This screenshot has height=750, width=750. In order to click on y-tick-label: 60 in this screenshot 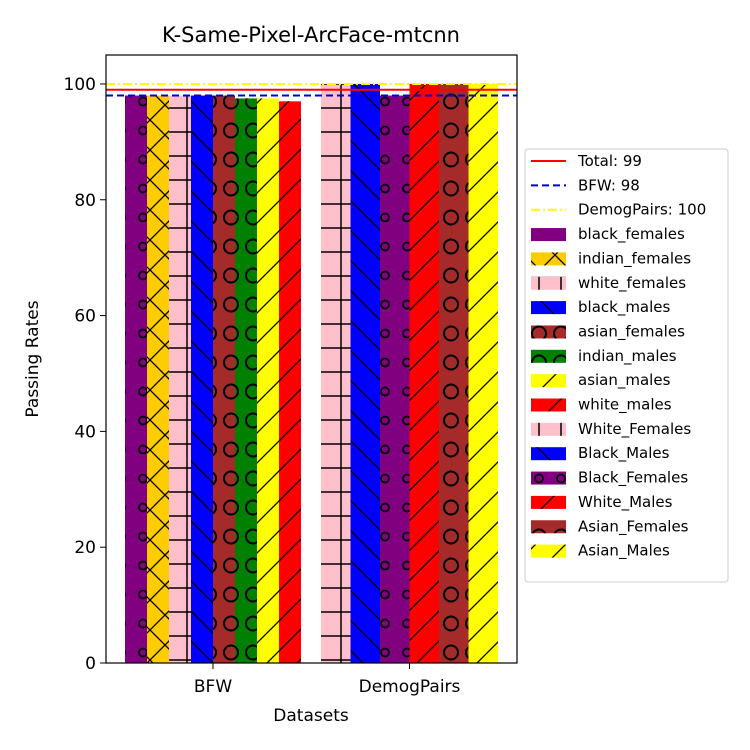, I will do `click(85, 317)`.